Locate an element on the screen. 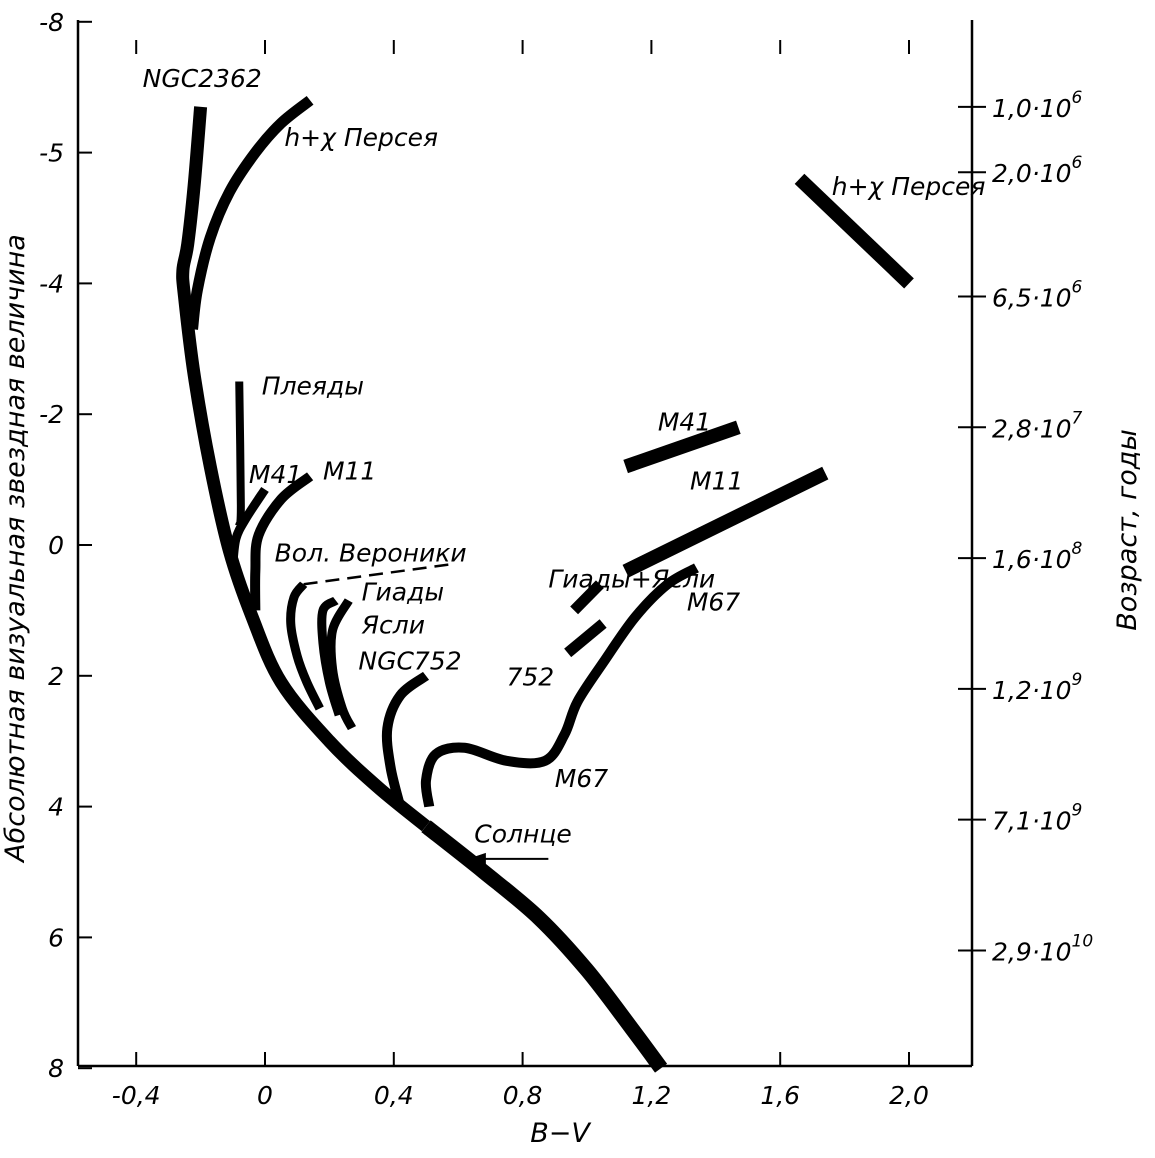  y-ticks: -8 -5 -4 -2 0 2 4 6 8 is located at coordinates (65, 545).